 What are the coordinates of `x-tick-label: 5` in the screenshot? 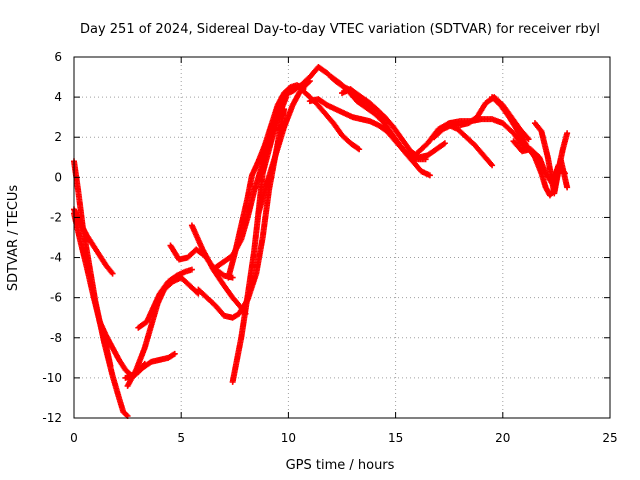 It's located at (181, 438).